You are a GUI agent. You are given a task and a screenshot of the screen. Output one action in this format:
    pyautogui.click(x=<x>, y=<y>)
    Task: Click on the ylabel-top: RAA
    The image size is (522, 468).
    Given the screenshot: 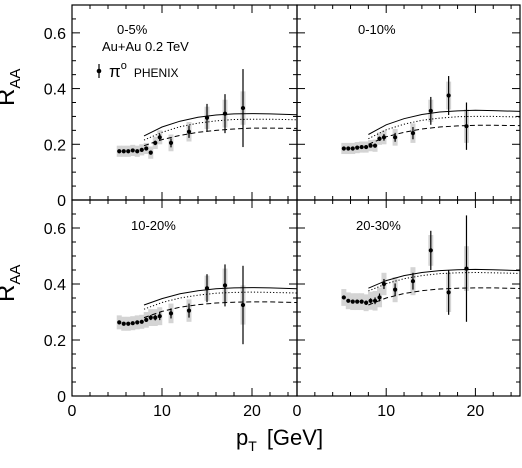 What is the action you would take?
    pyautogui.click(x=12, y=87)
    